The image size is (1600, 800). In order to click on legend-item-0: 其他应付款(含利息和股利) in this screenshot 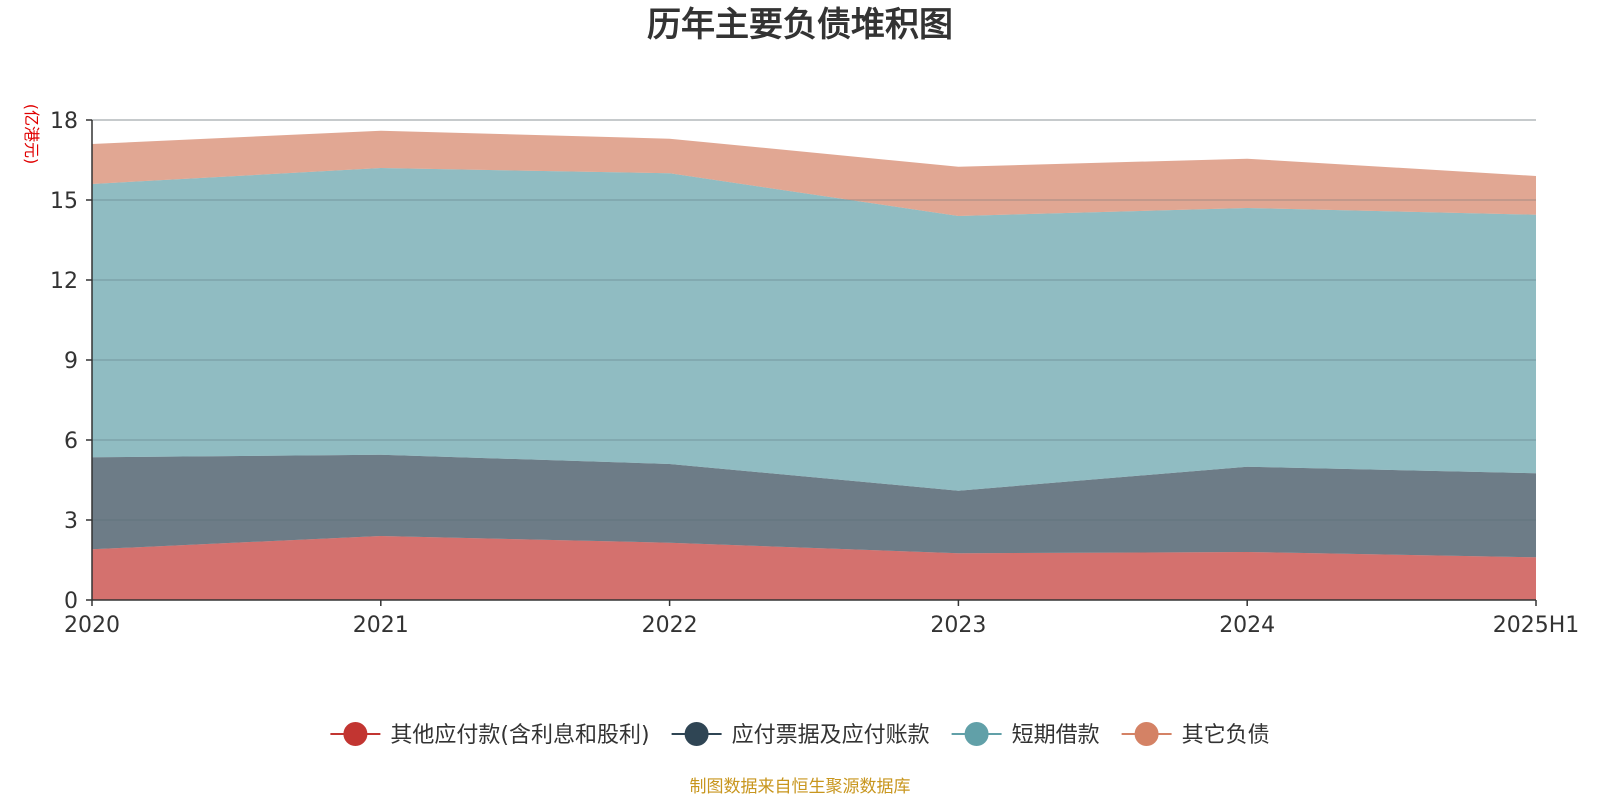, I will do `click(490, 735)`.